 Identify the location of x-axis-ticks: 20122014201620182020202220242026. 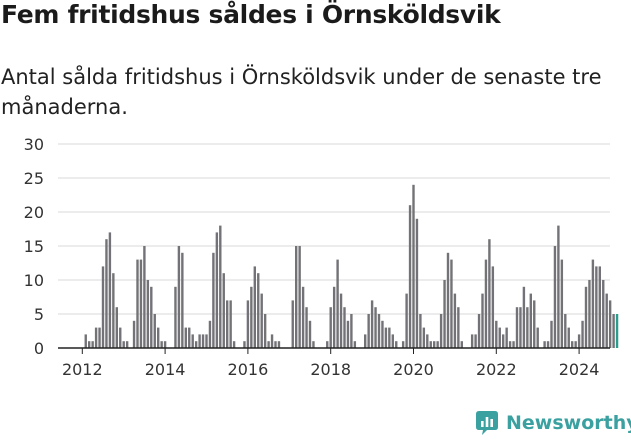
(330, 363).